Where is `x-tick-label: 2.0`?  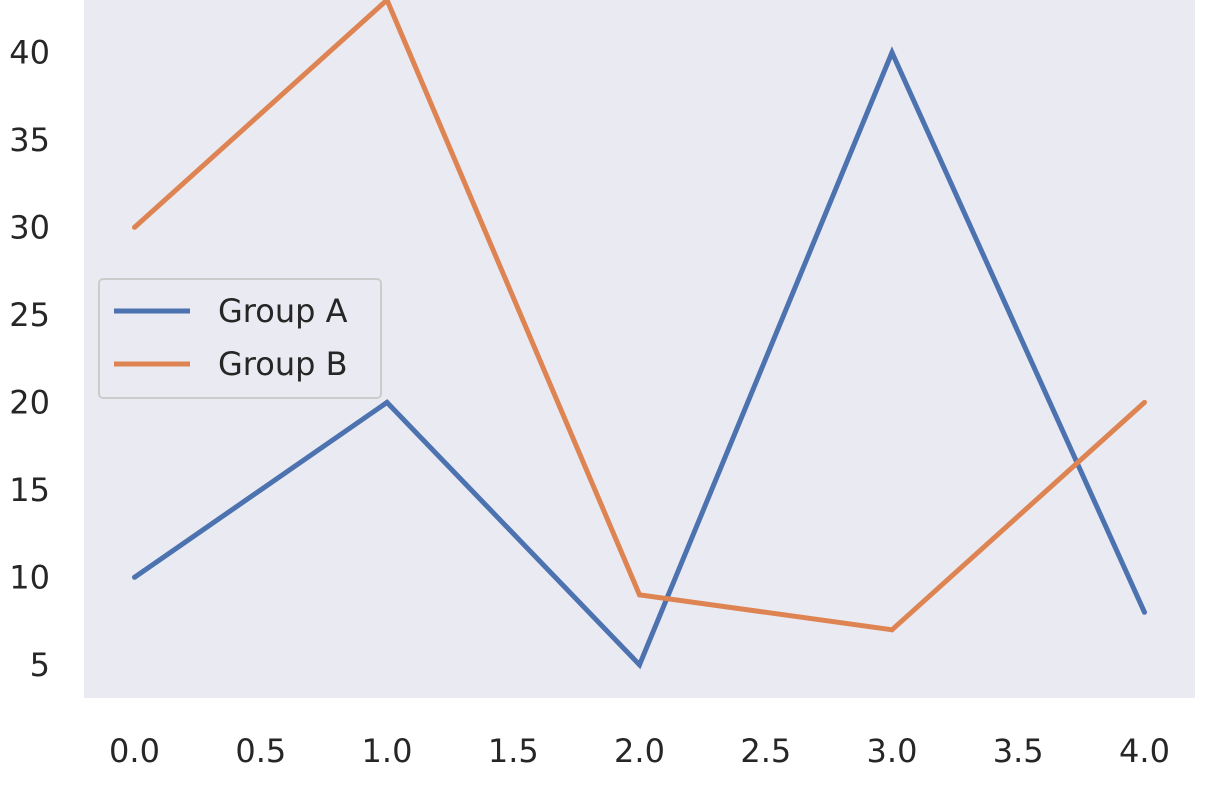
x-tick-label: 2.0 is located at coordinates (639, 751).